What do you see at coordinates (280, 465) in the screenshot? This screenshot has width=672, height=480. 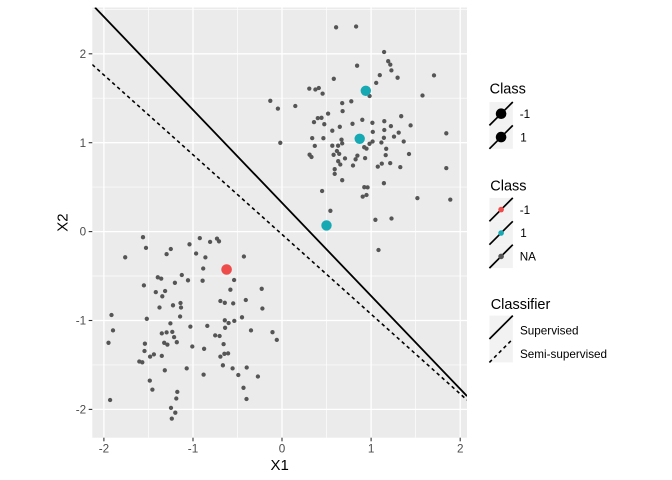 I see `svg-text: X1` at bounding box center [280, 465].